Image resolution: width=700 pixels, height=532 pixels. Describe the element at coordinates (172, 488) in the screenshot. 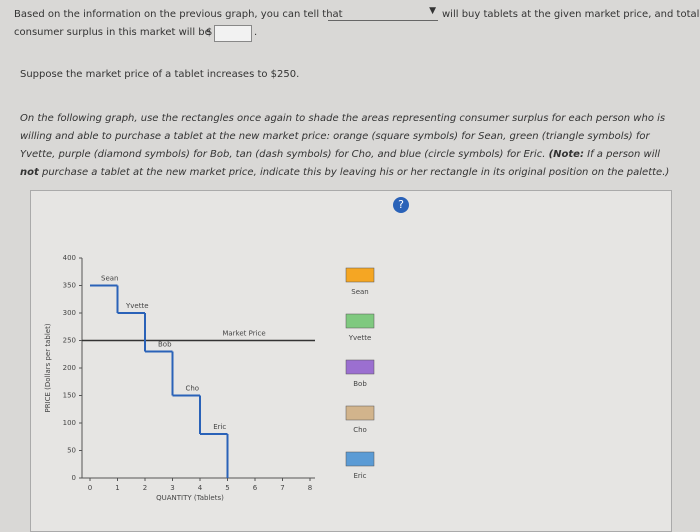

I see `x-tick-label: 3` at that location.